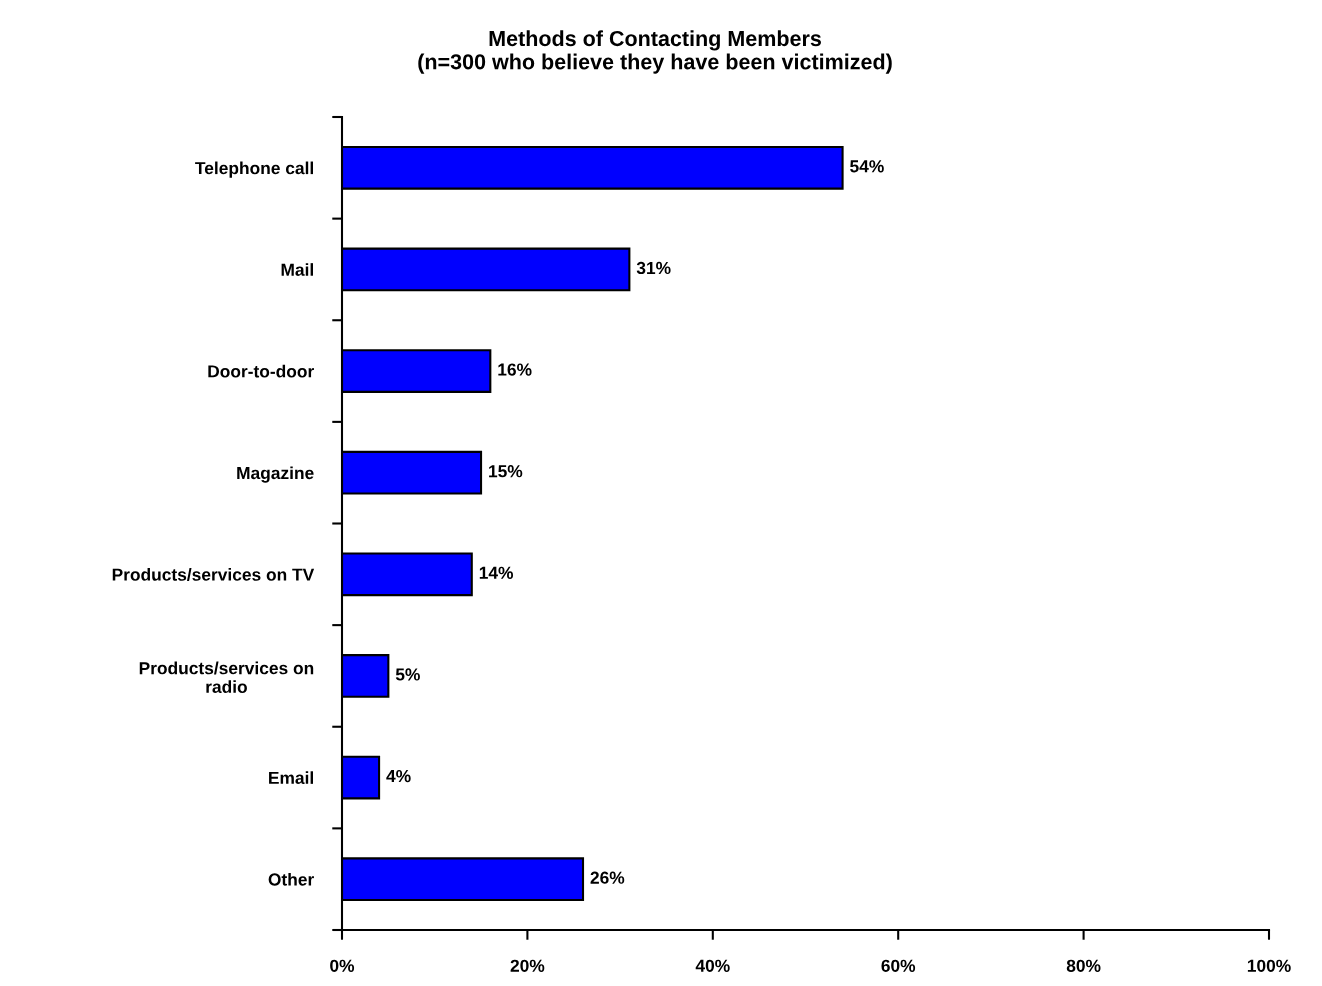 The height and width of the screenshot is (986, 1322). What do you see at coordinates (291, 879) in the screenshot?
I see `y-tick-label: Other` at bounding box center [291, 879].